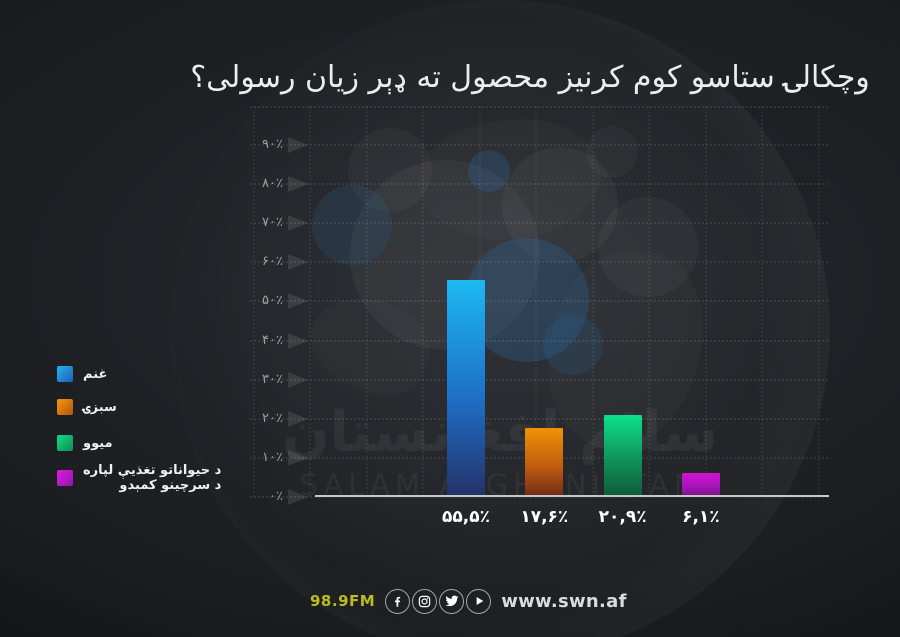 The height and width of the screenshot is (637, 900). Describe the element at coordinates (343, 601) in the screenshot. I see `radio-frequency: 98.9FM` at that location.